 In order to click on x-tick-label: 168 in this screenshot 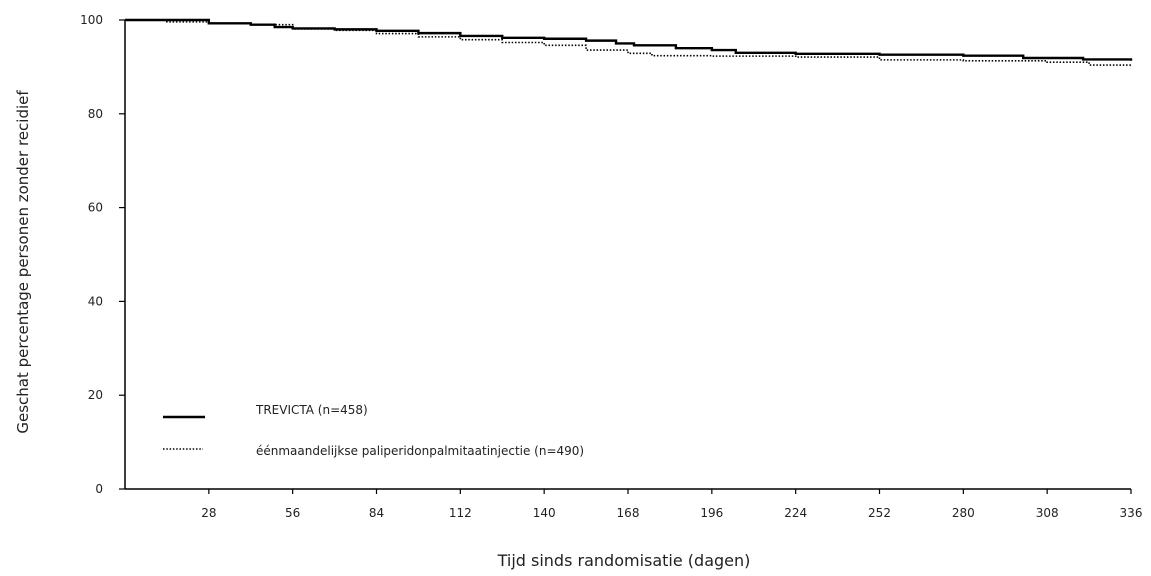, I will do `click(628, 513)`.